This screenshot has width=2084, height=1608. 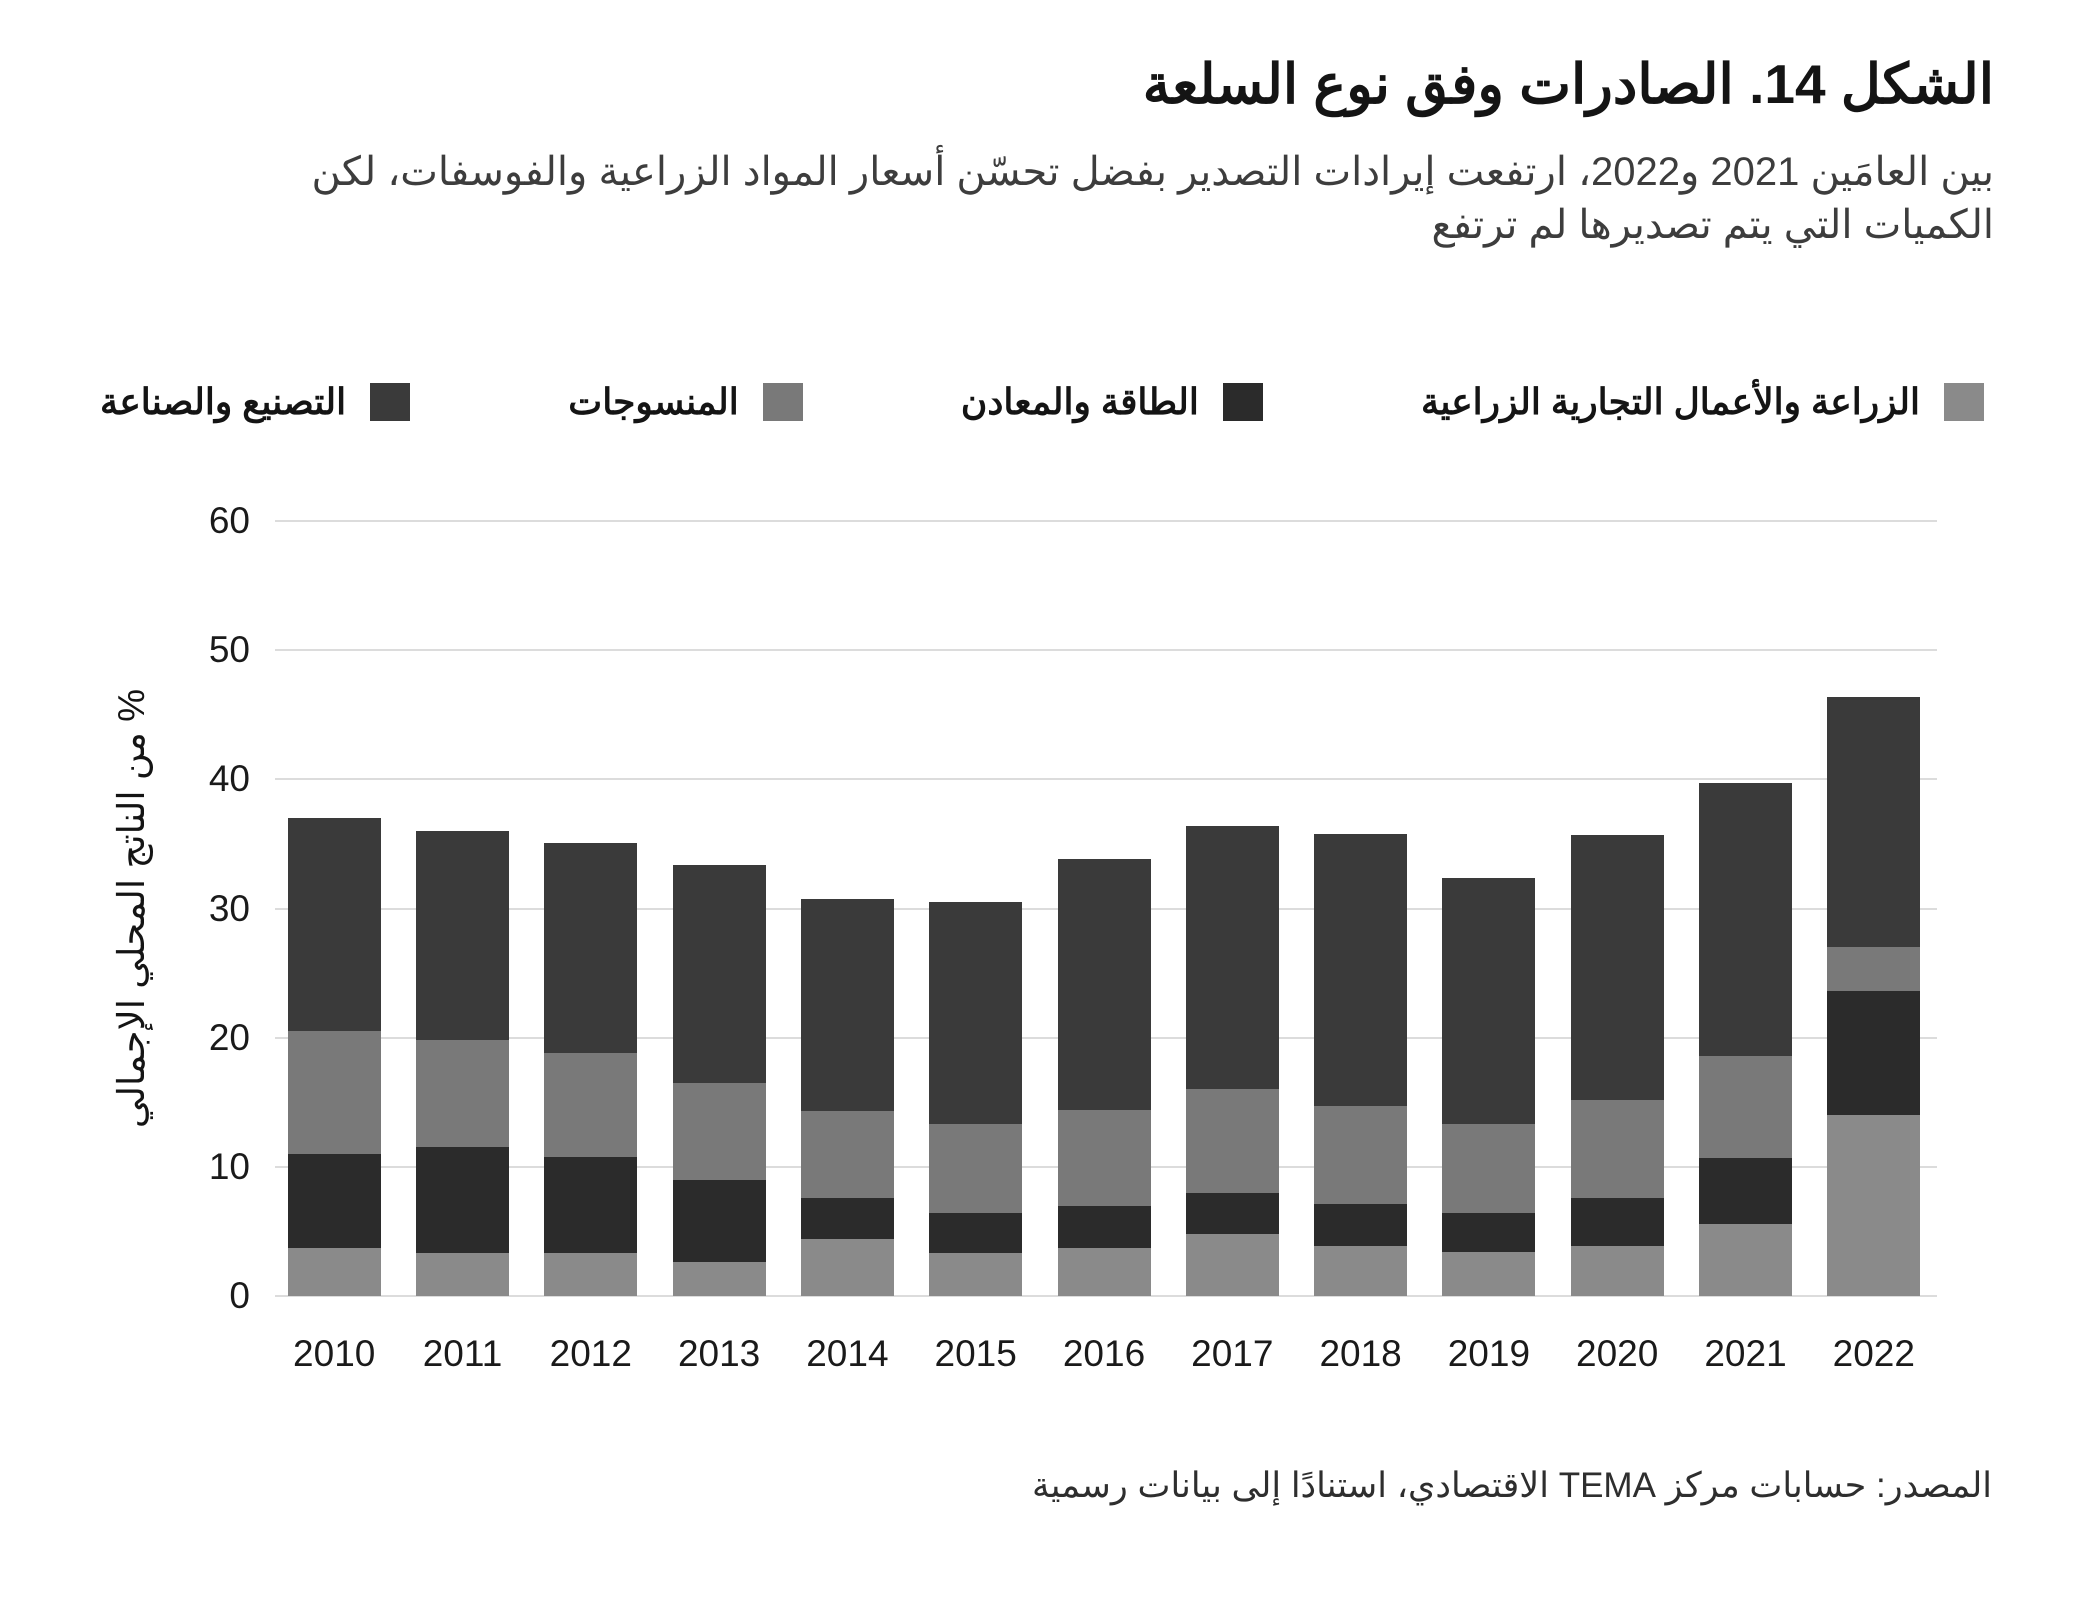 I want to click on bar-segment-energy-minerals-2011, so click(x=462, y=1200).